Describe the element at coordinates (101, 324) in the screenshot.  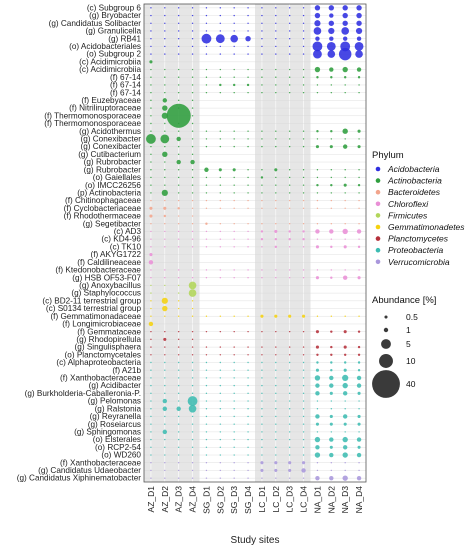
I see `taxon-label: (f) Longimicrobiaceae` at that location.